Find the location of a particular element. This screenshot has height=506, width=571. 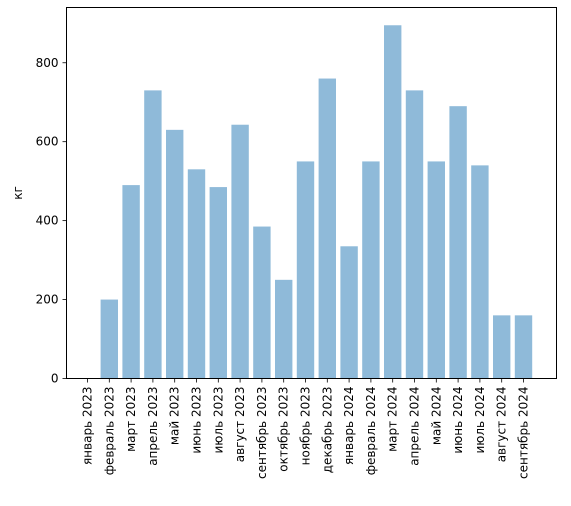

x-tick-label: май 2024 is located at coordinates (436, 416).